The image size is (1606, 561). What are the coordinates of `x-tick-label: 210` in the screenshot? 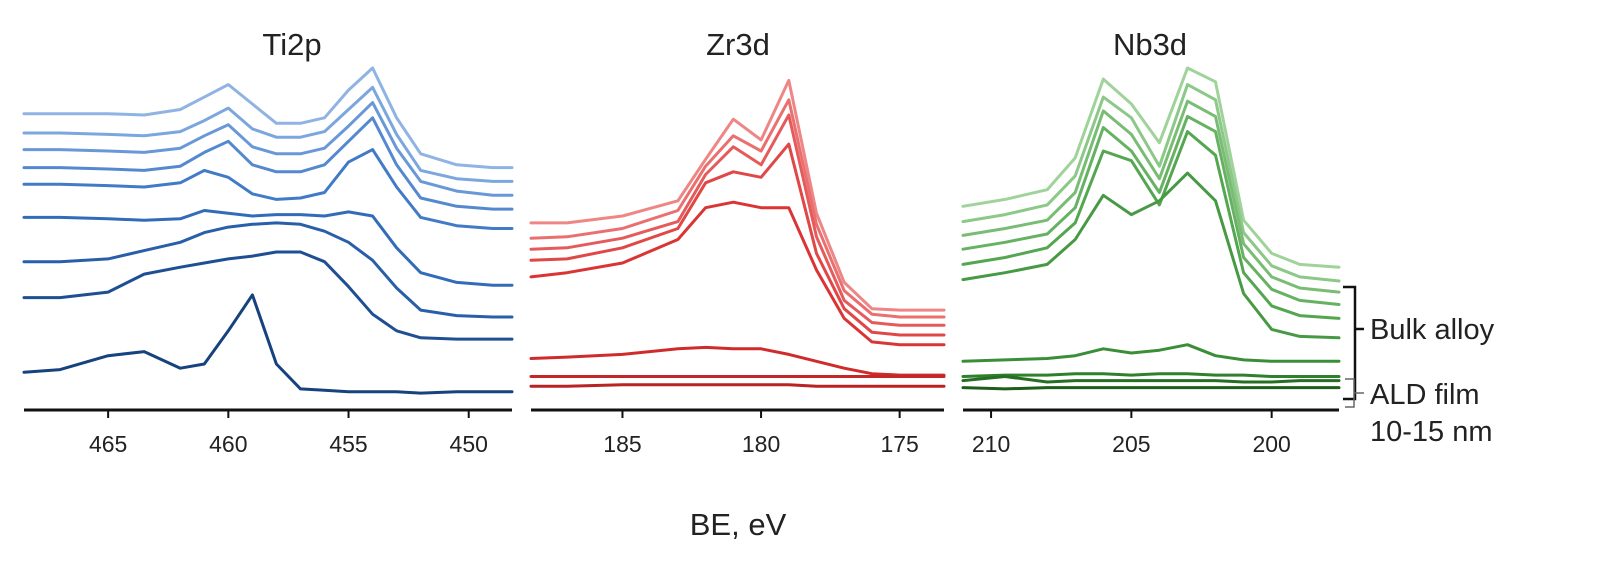 It's located at (991, 444).